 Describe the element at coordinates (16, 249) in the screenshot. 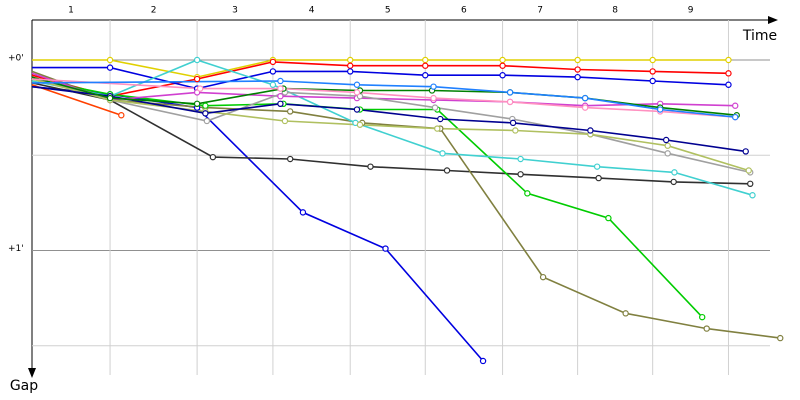

I see `y-tick-label: +1'` at that location.